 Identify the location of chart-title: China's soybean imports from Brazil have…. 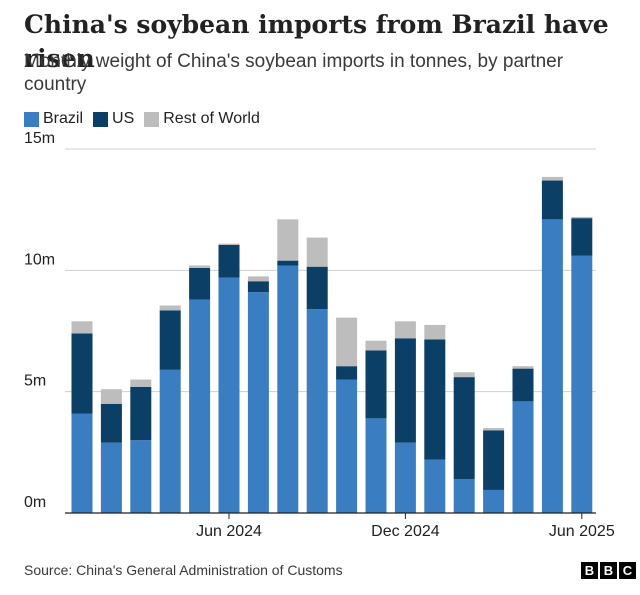
(316, 41).